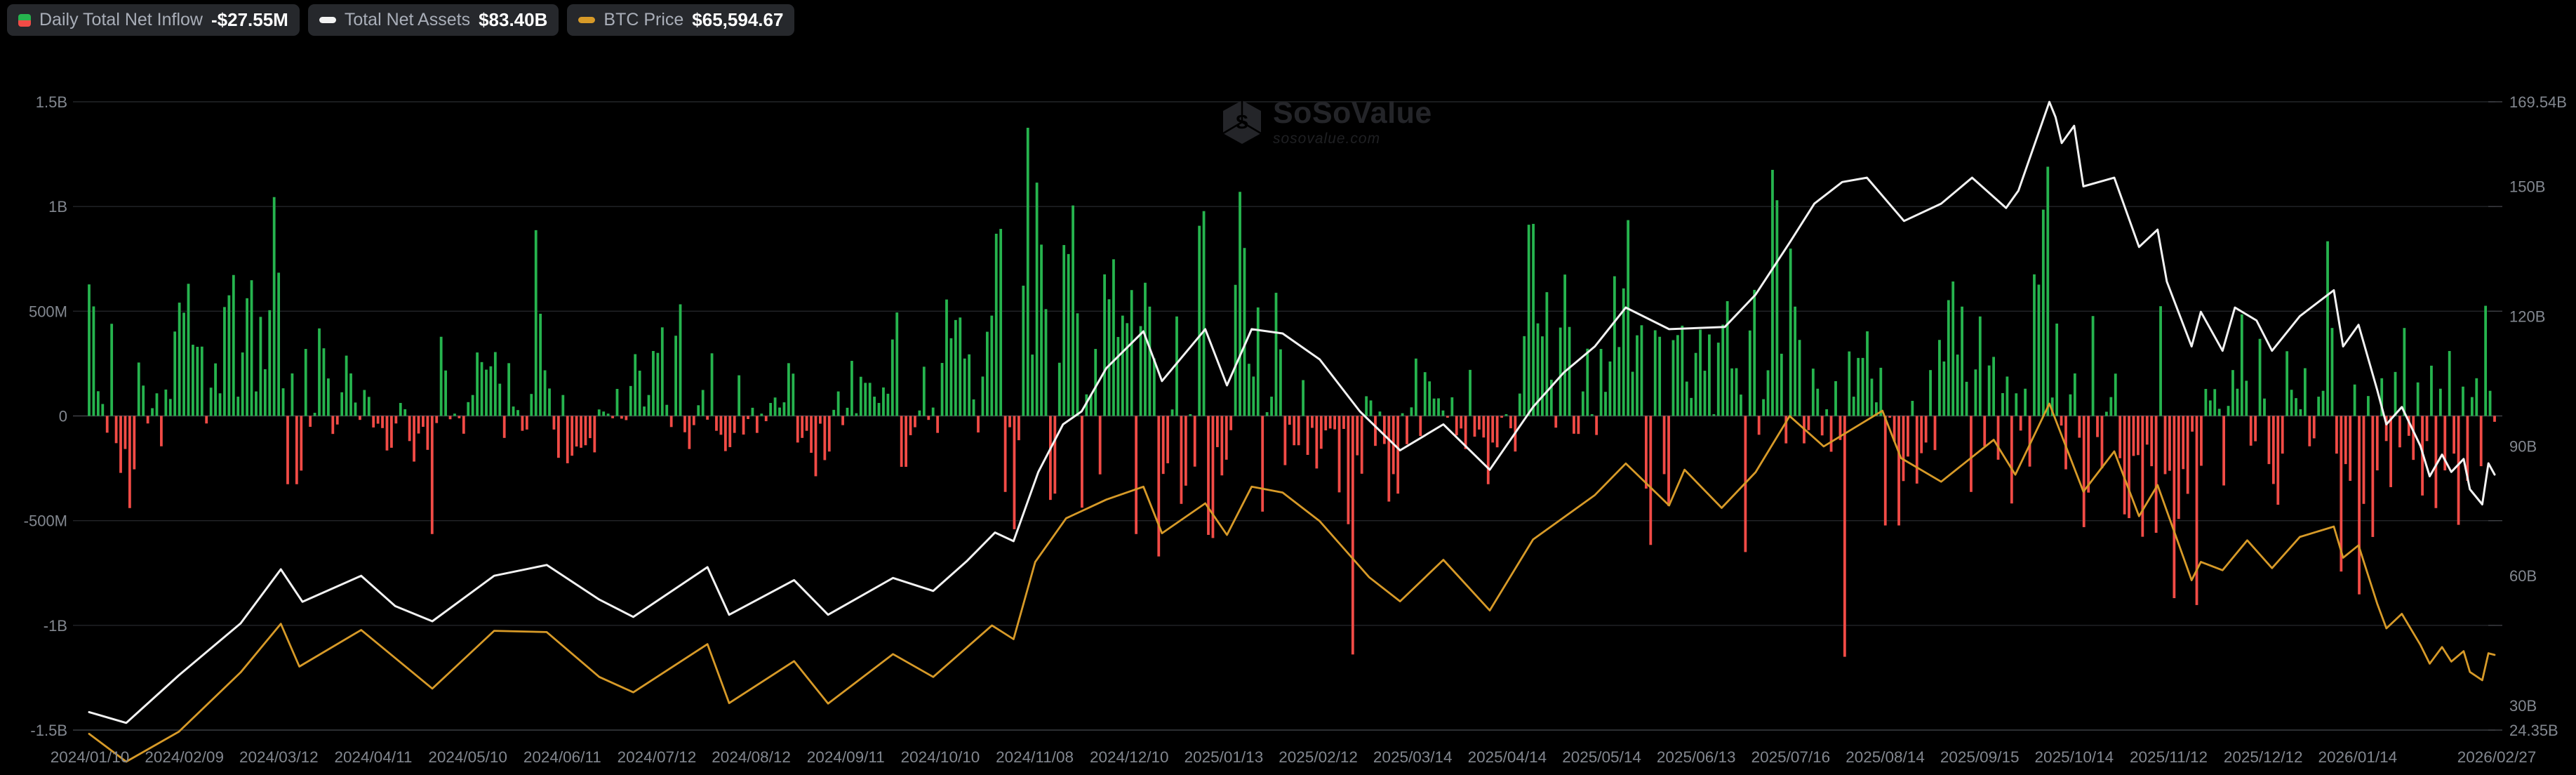  What do you see at coordinates (48, 730) in the screenshot?
I see `left-axis-tick-label: -1.5B` at bounding box center [48, 730].